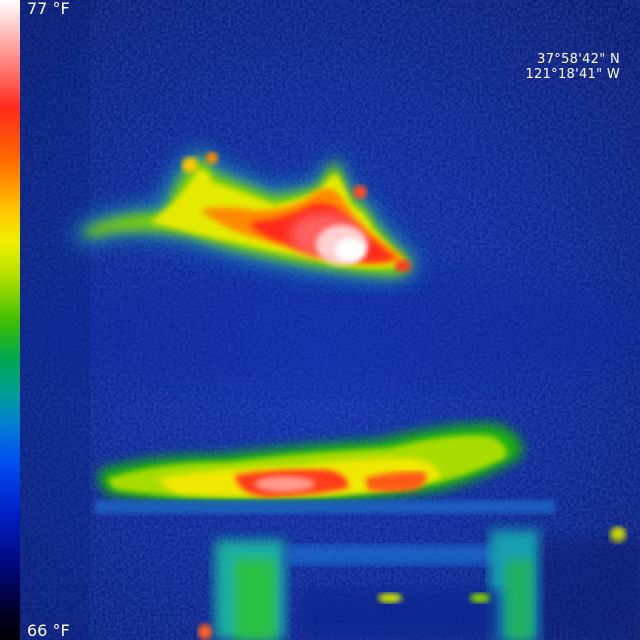 The width and height of the screenshot is (640, 640). I want to click on scale-min-label: 66 °F, so click(48, 630).